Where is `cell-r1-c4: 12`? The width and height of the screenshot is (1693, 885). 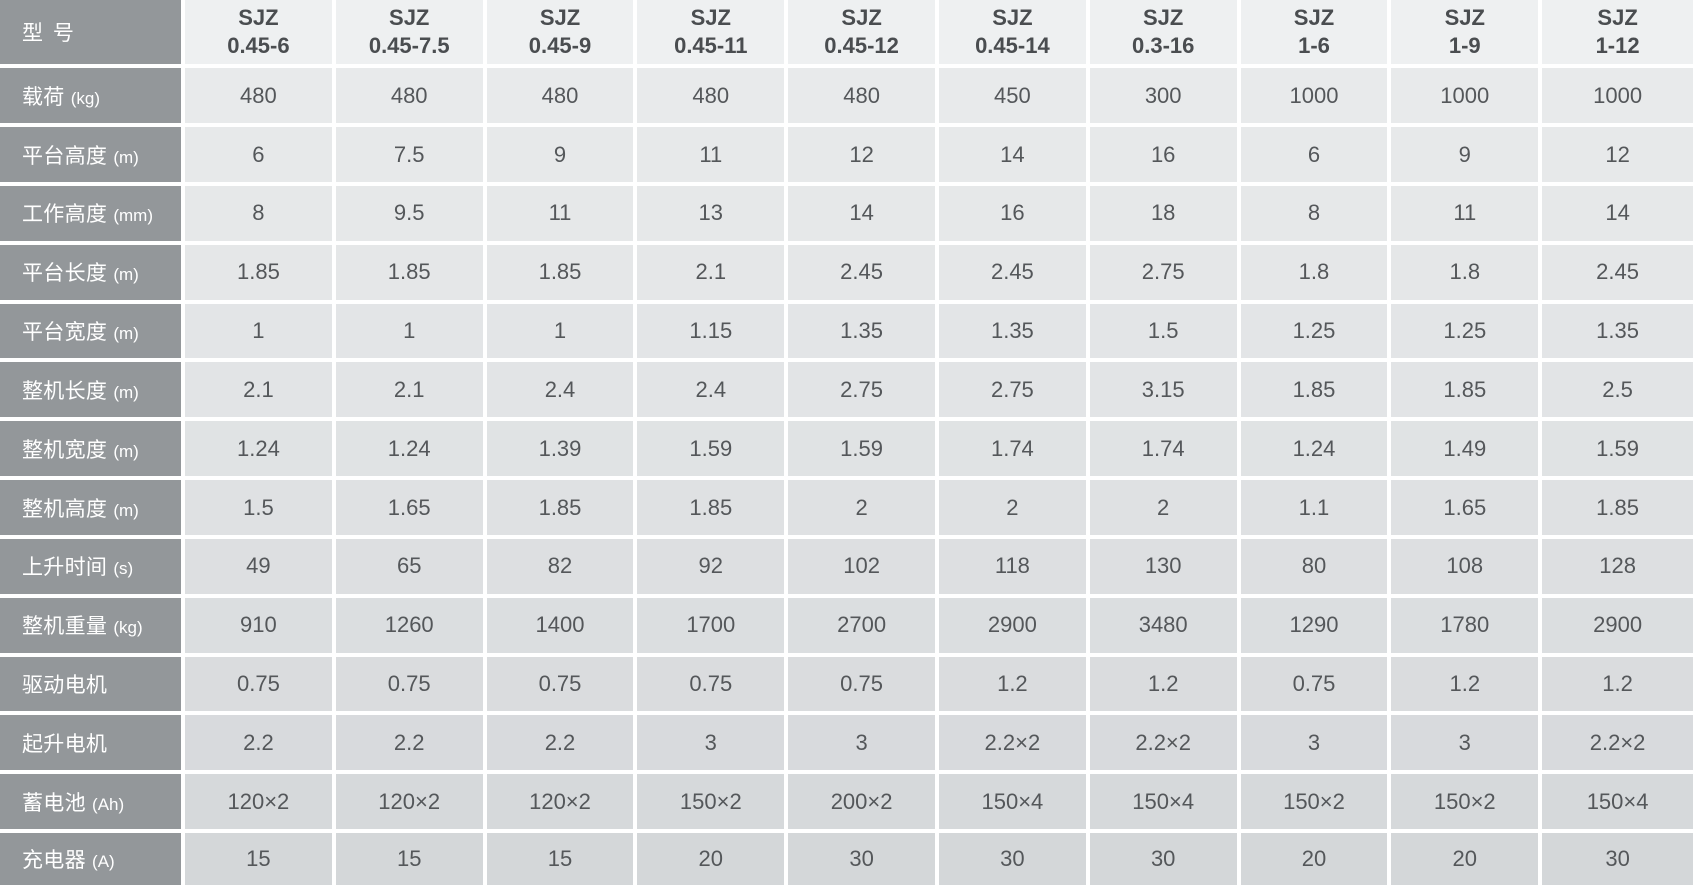 cell-r1-c4: 12 is located at coordinates (863, 156).